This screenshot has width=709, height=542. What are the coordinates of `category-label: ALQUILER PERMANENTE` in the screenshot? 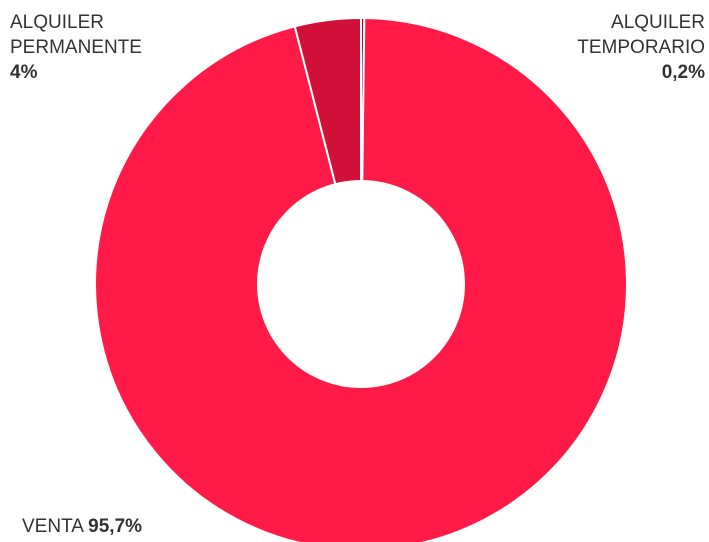 It's located at (76, 35).